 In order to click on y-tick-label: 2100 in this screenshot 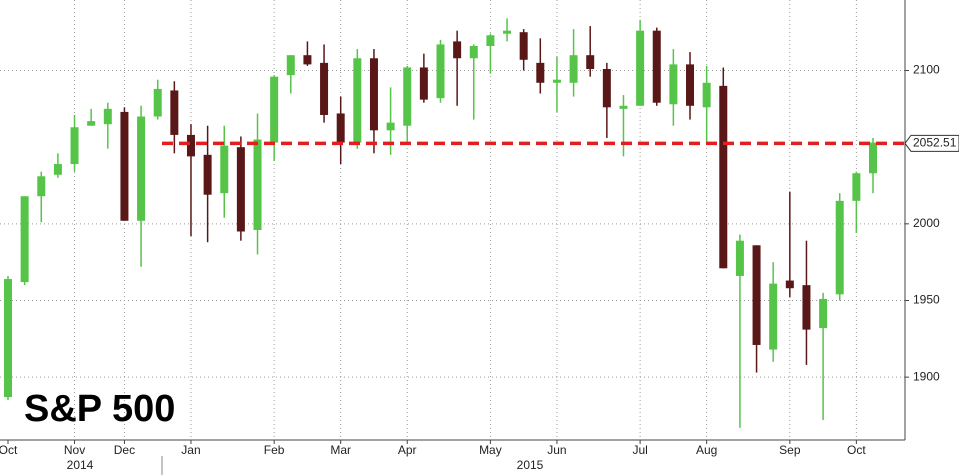, I will do `click(926, 70)`.